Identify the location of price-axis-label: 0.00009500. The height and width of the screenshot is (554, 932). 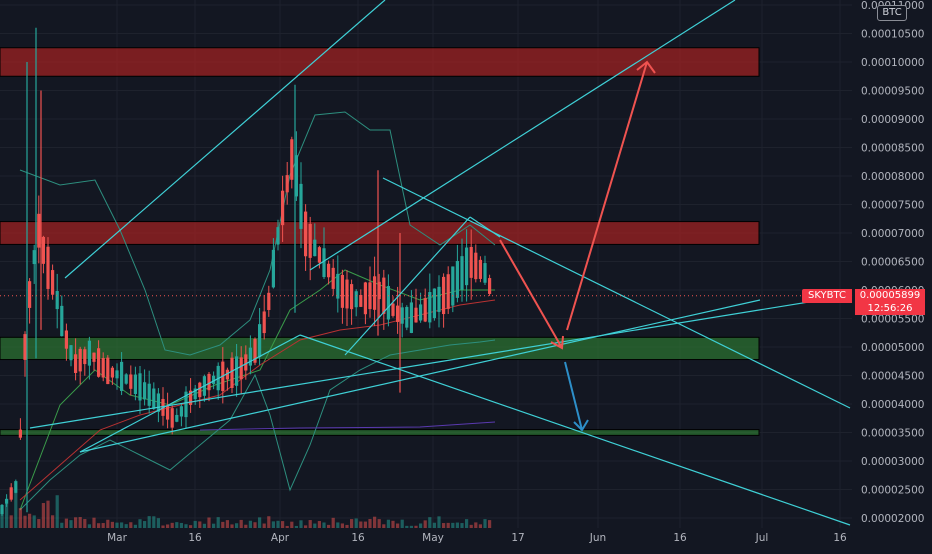
(892, 92).